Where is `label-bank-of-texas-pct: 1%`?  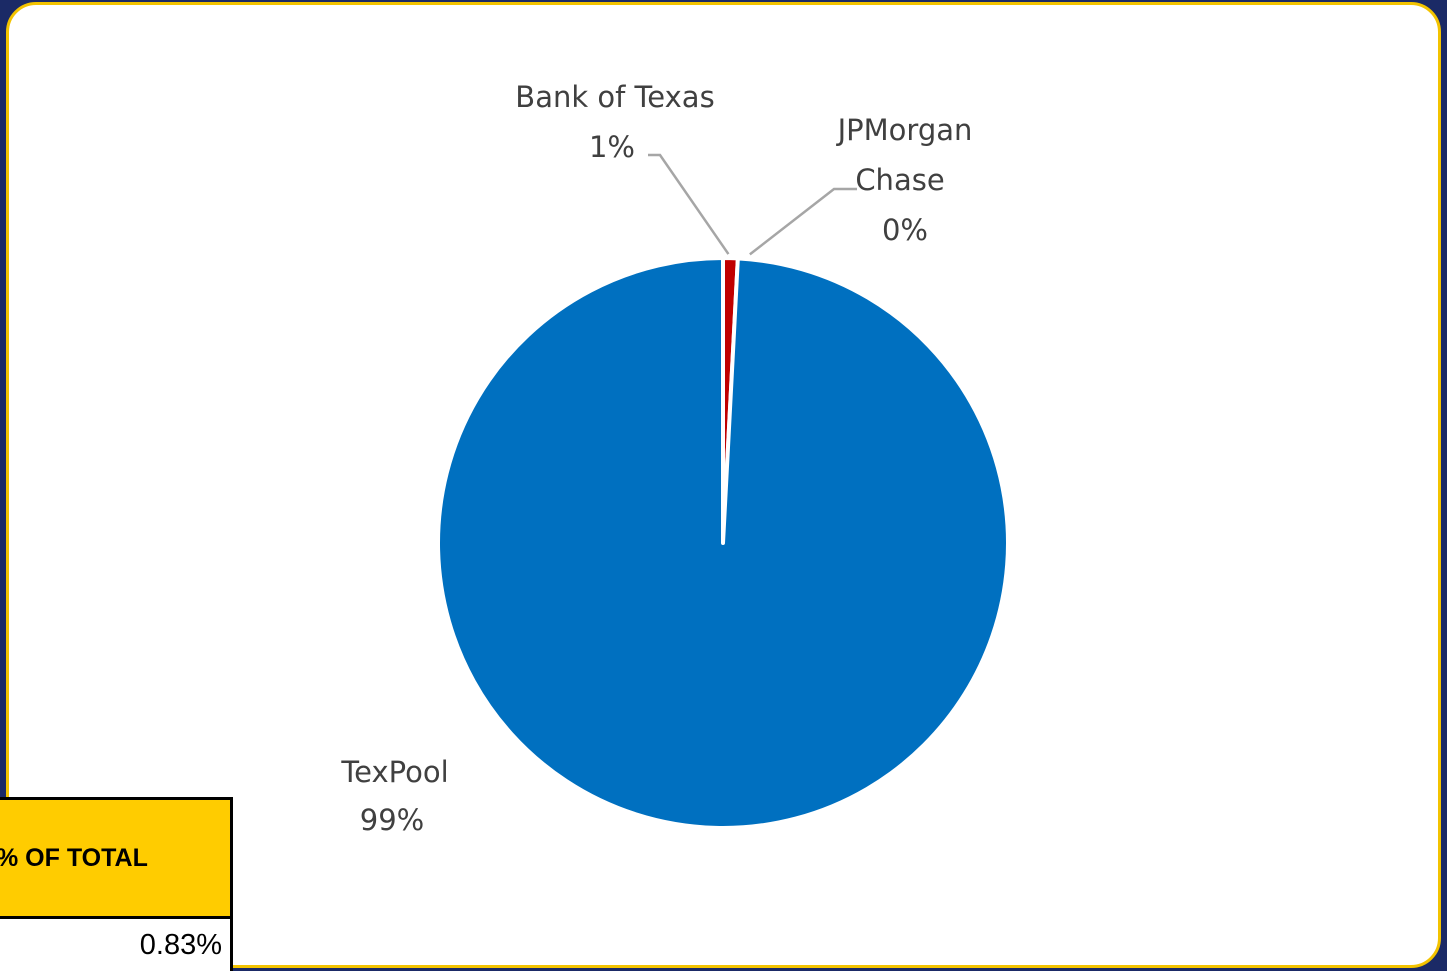
label-bank-of-texas-pct: 1% is located at coordinates (612, 147).